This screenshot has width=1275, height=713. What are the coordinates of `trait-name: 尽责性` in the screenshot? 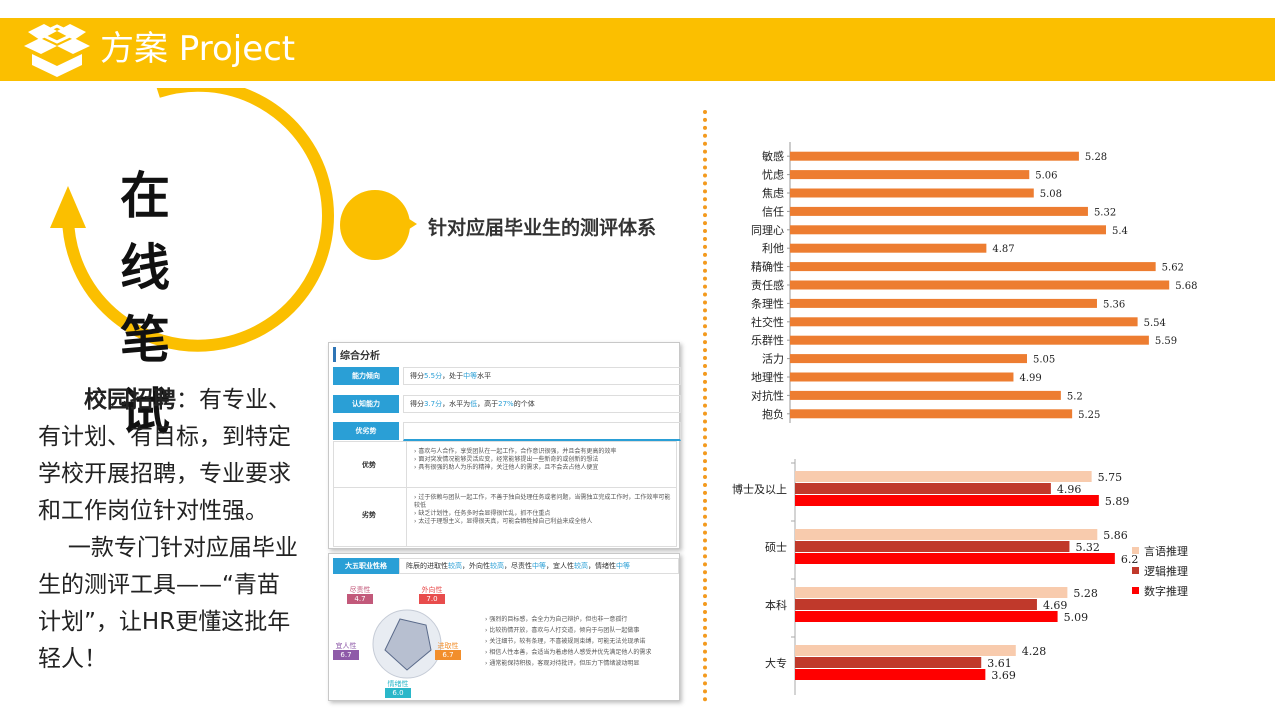 It's located at (360, 590).